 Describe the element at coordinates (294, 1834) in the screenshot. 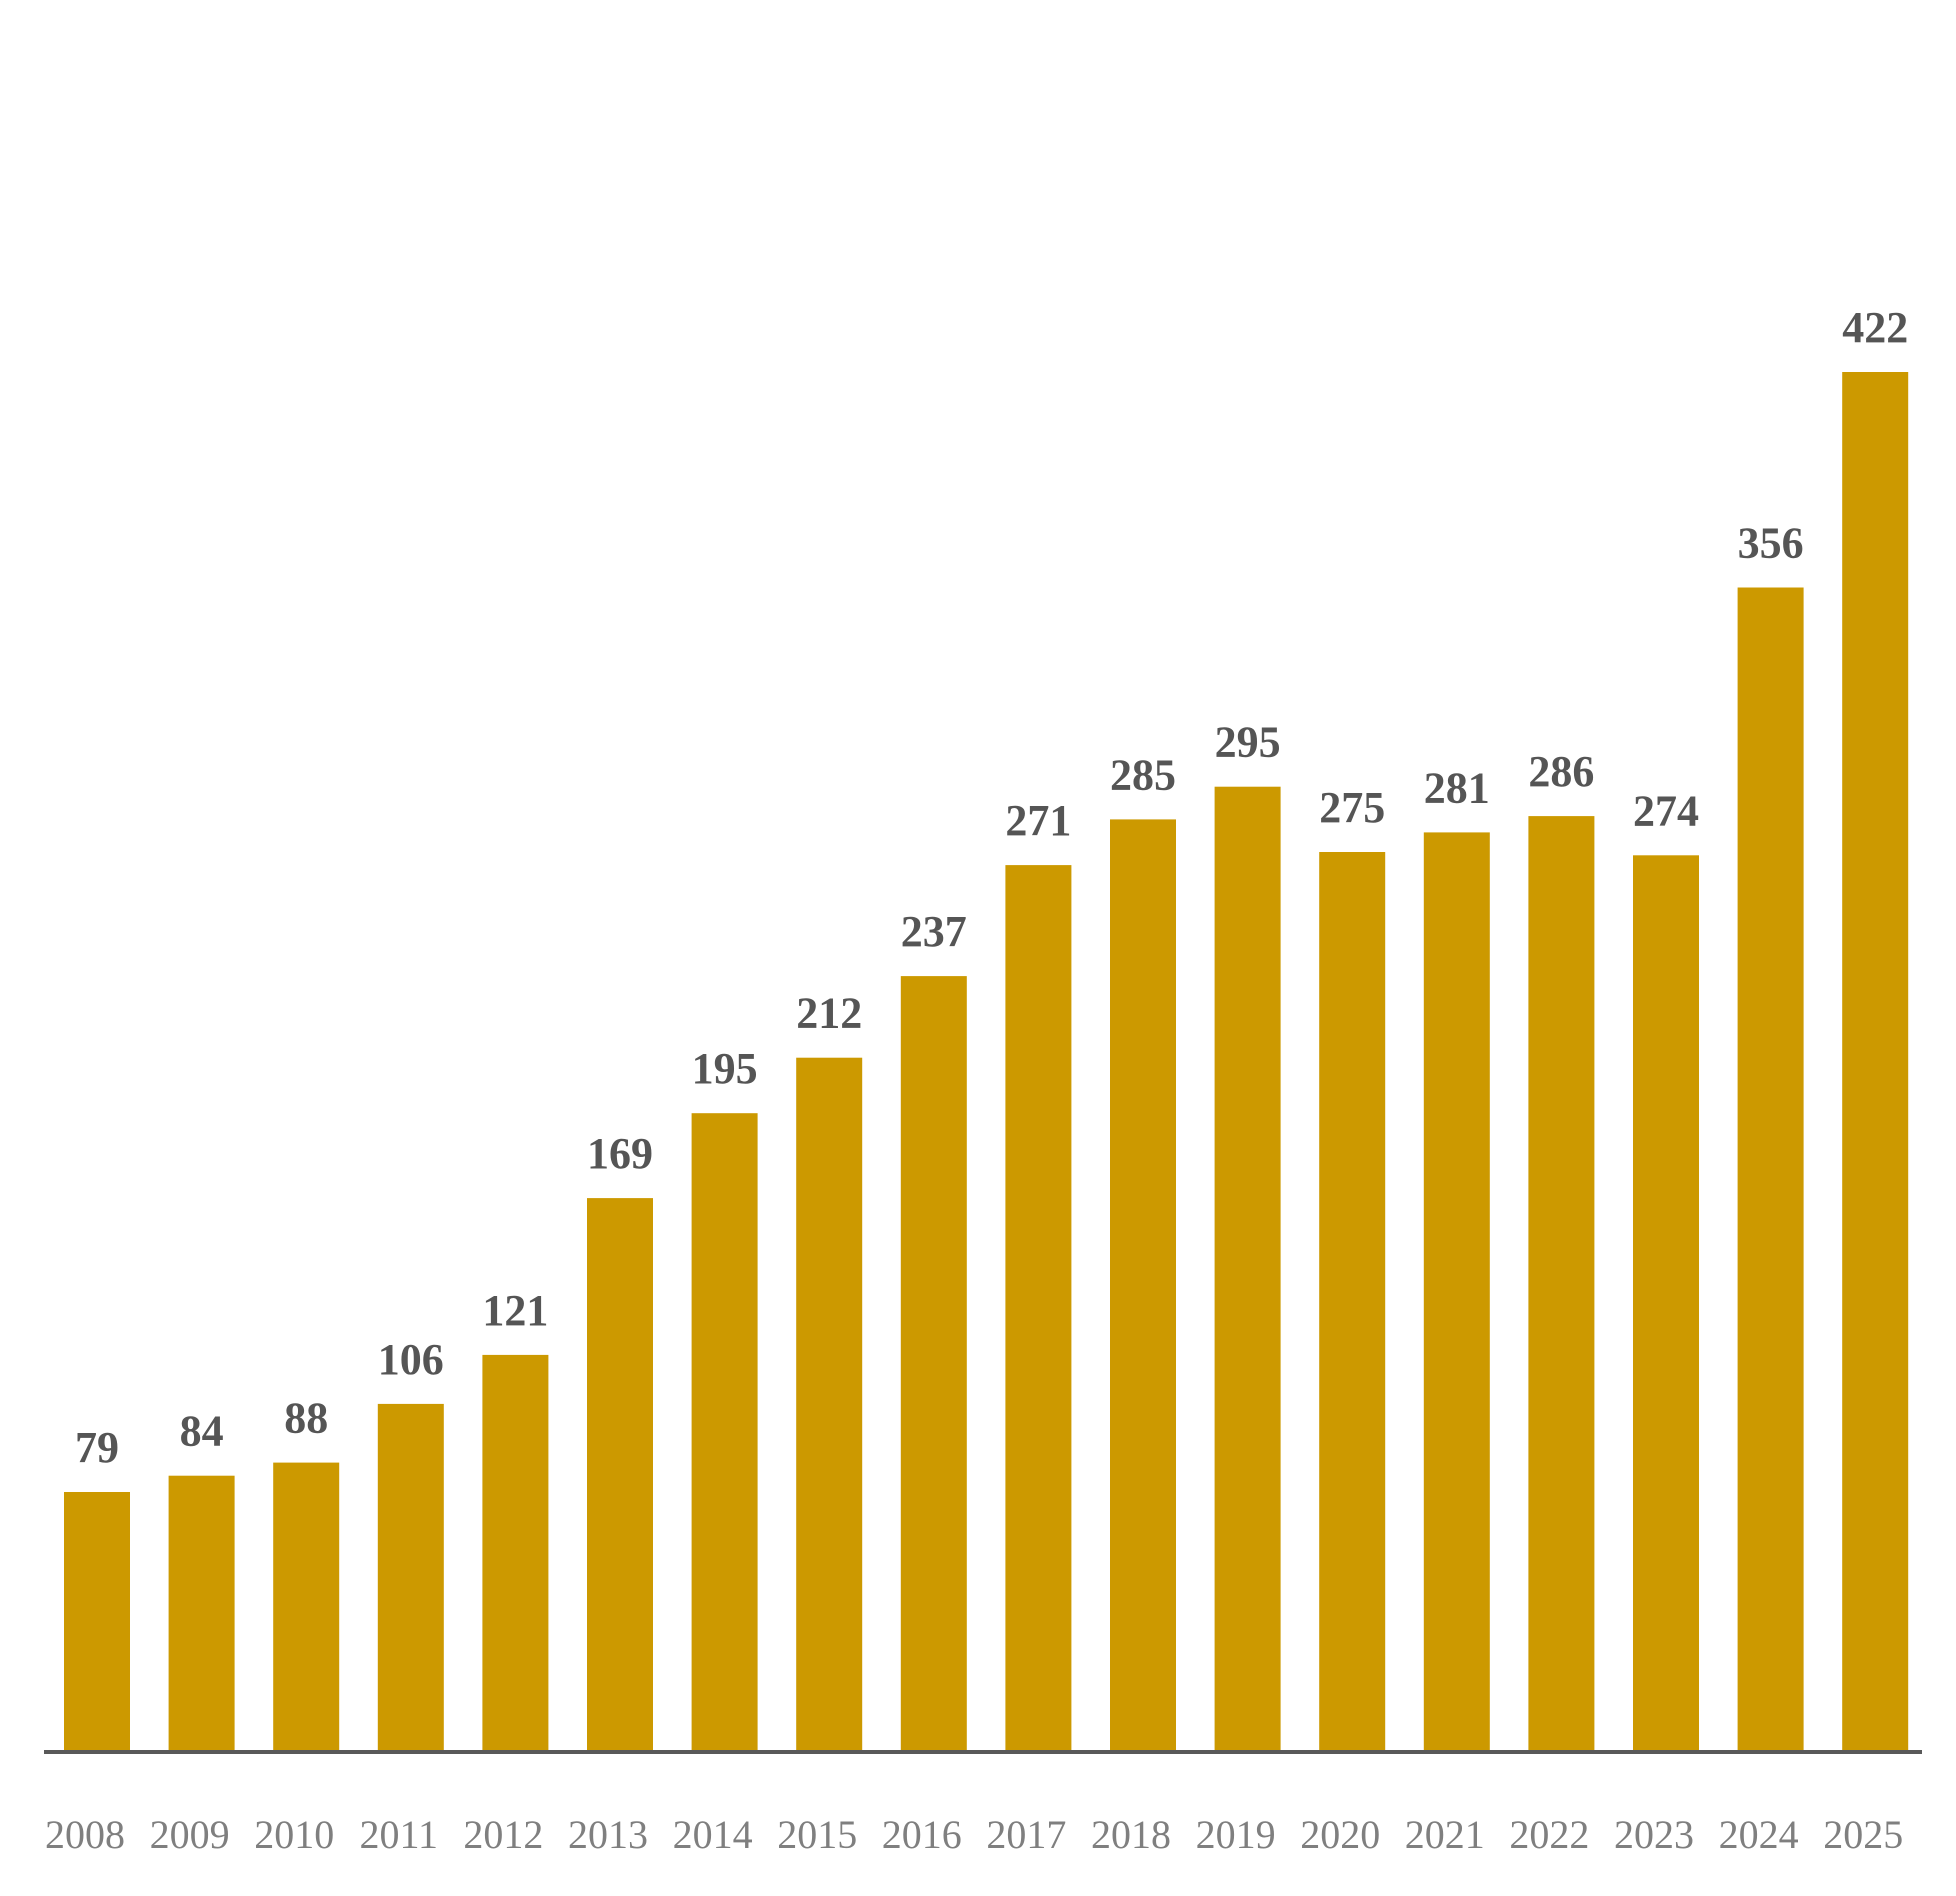

I see `x-tick-label-2010: 2010` at that location.